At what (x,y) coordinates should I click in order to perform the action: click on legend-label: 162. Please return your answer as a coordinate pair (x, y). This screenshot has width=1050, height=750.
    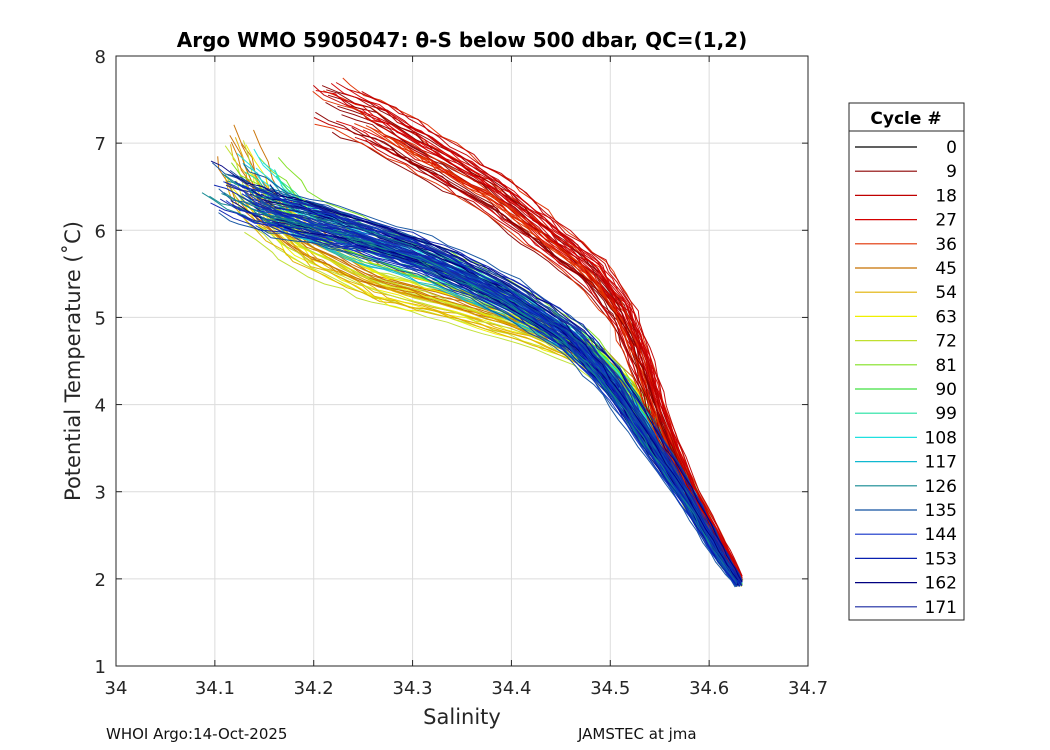
    Looking at the image, I should click on (941, 584).